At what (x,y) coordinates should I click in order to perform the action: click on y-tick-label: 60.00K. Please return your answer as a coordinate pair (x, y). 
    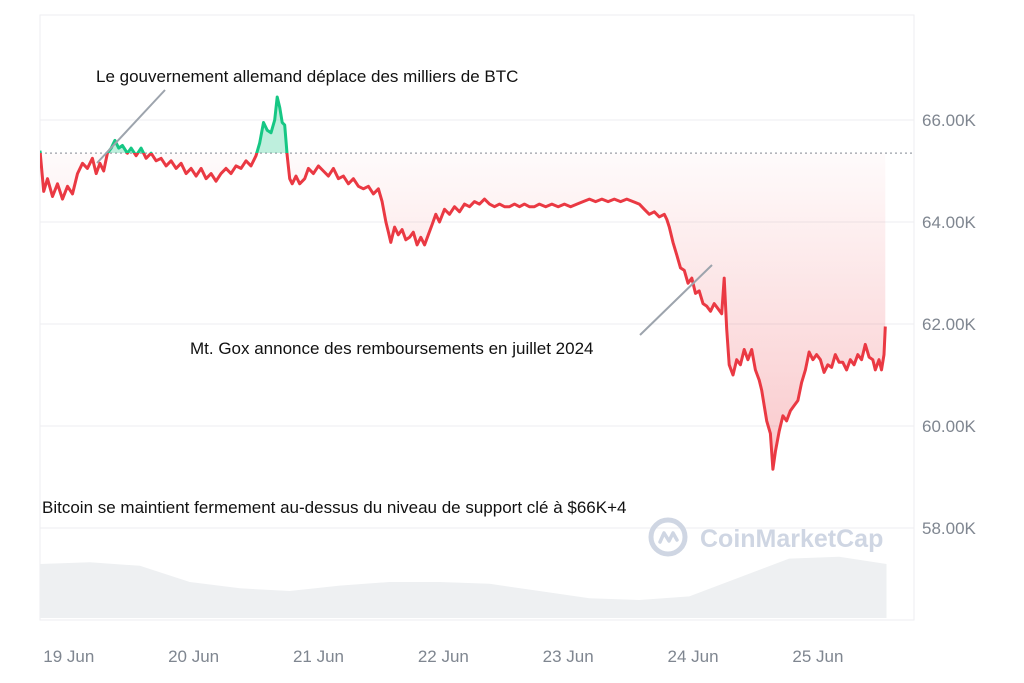
    Looking at the image, I should click on (949, 426).